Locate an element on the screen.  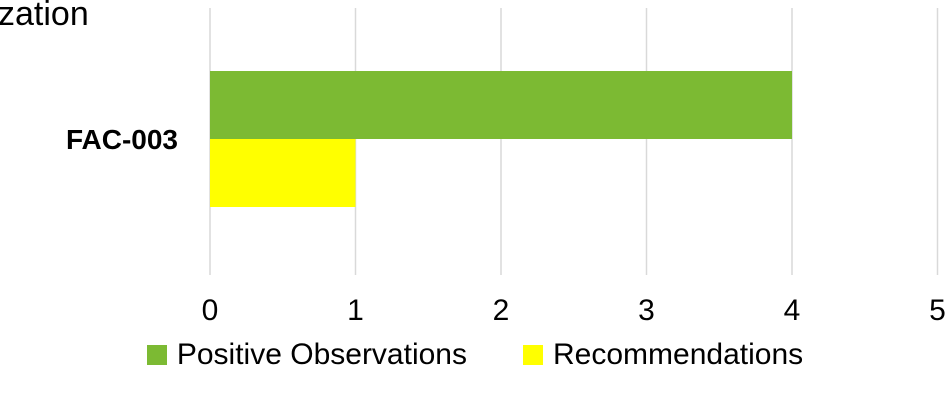
x-tick-label-4: 4 is located at coordinates (792, 310).